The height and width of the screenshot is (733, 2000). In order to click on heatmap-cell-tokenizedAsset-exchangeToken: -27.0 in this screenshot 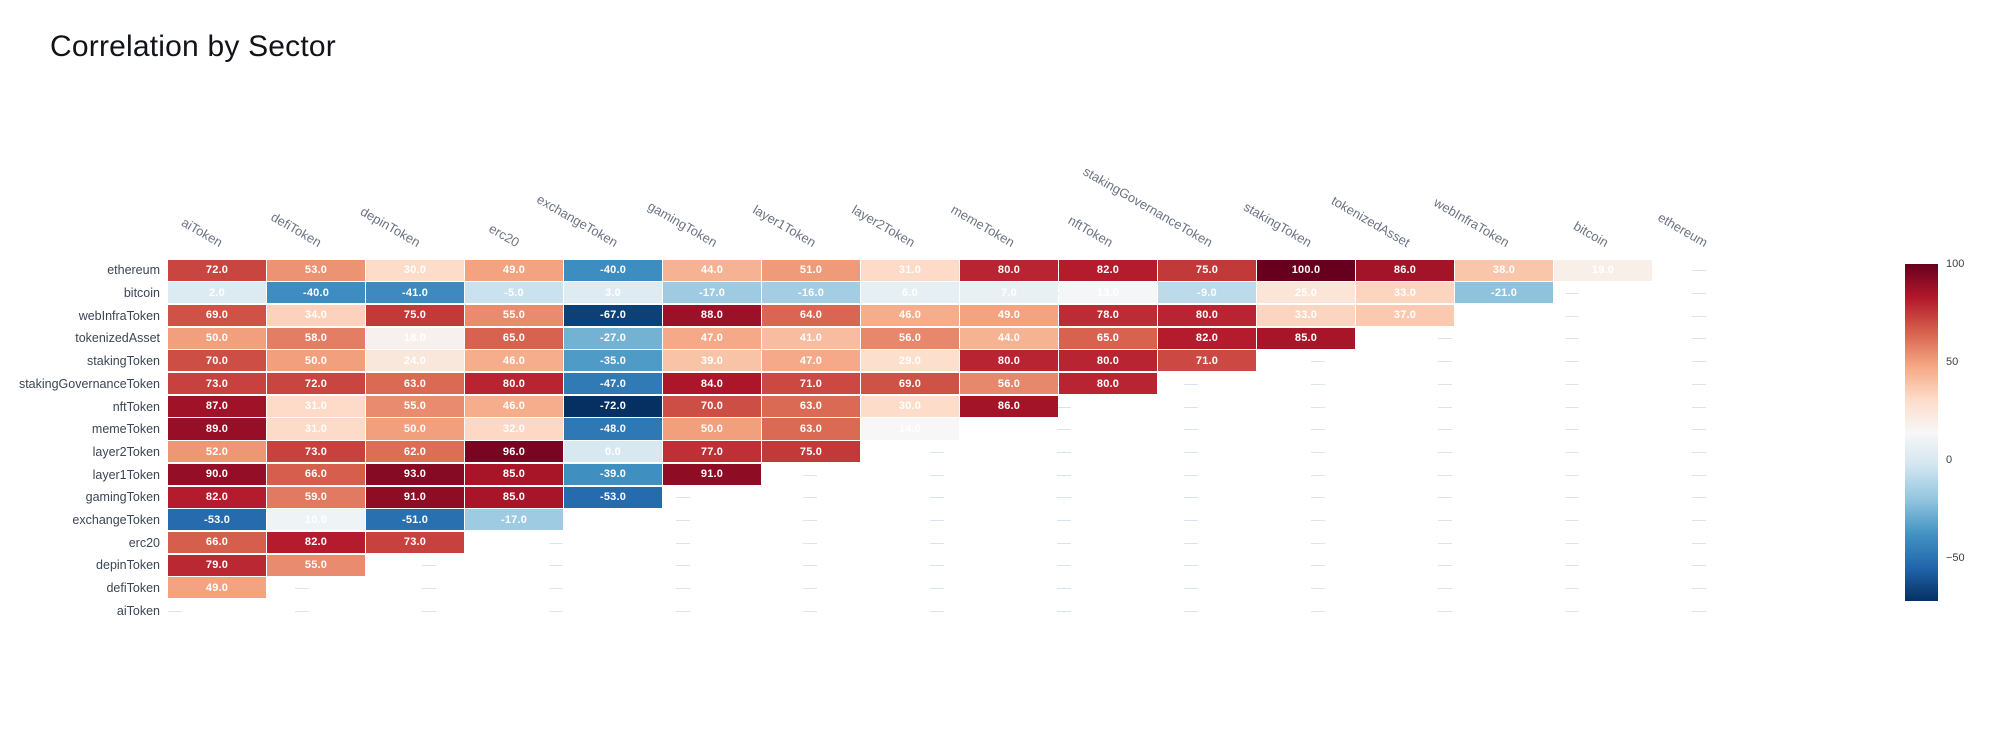, I will do `click(613, 338)`.